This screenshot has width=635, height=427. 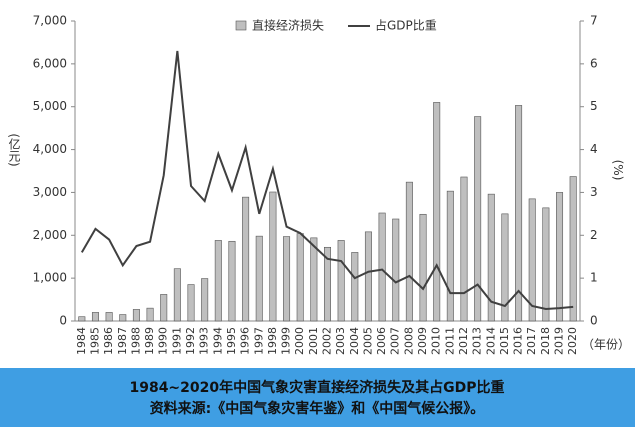 What do you see at coordinates (406, 25) in the screenshot?
I see `legend-label: 占GDP比重` at bounding box center [406, 25].